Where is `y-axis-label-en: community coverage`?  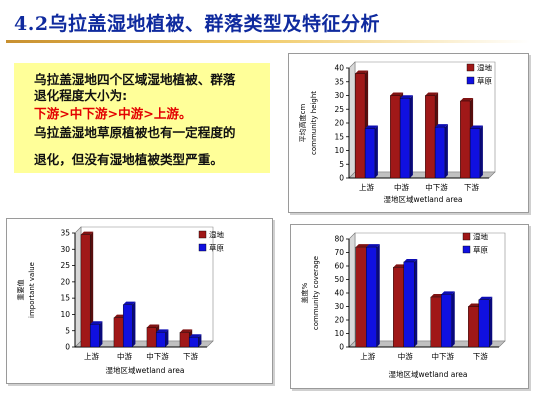 y-axis-label-en: community coverage is located at coordinates (316, 293).